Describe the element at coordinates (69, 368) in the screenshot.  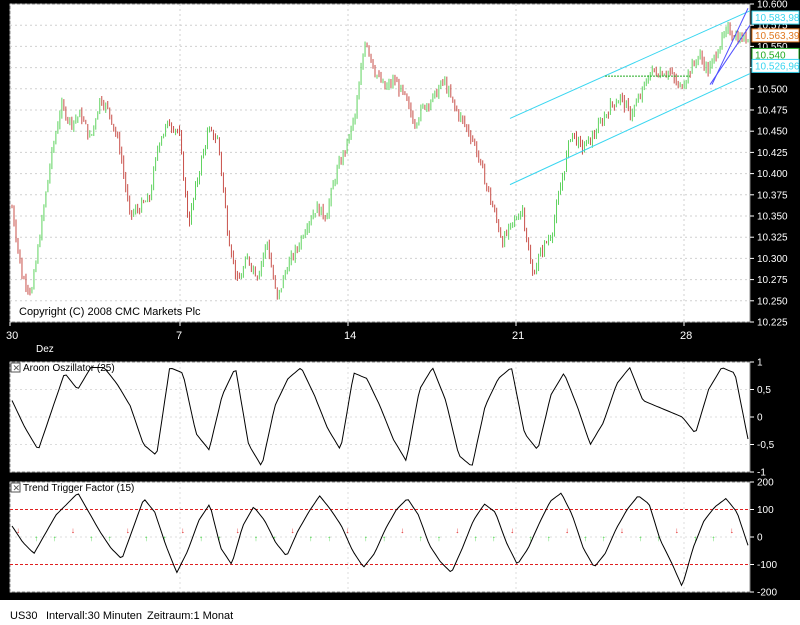
I see `aroon-title: Aroon Oszillator (25)` at that location.